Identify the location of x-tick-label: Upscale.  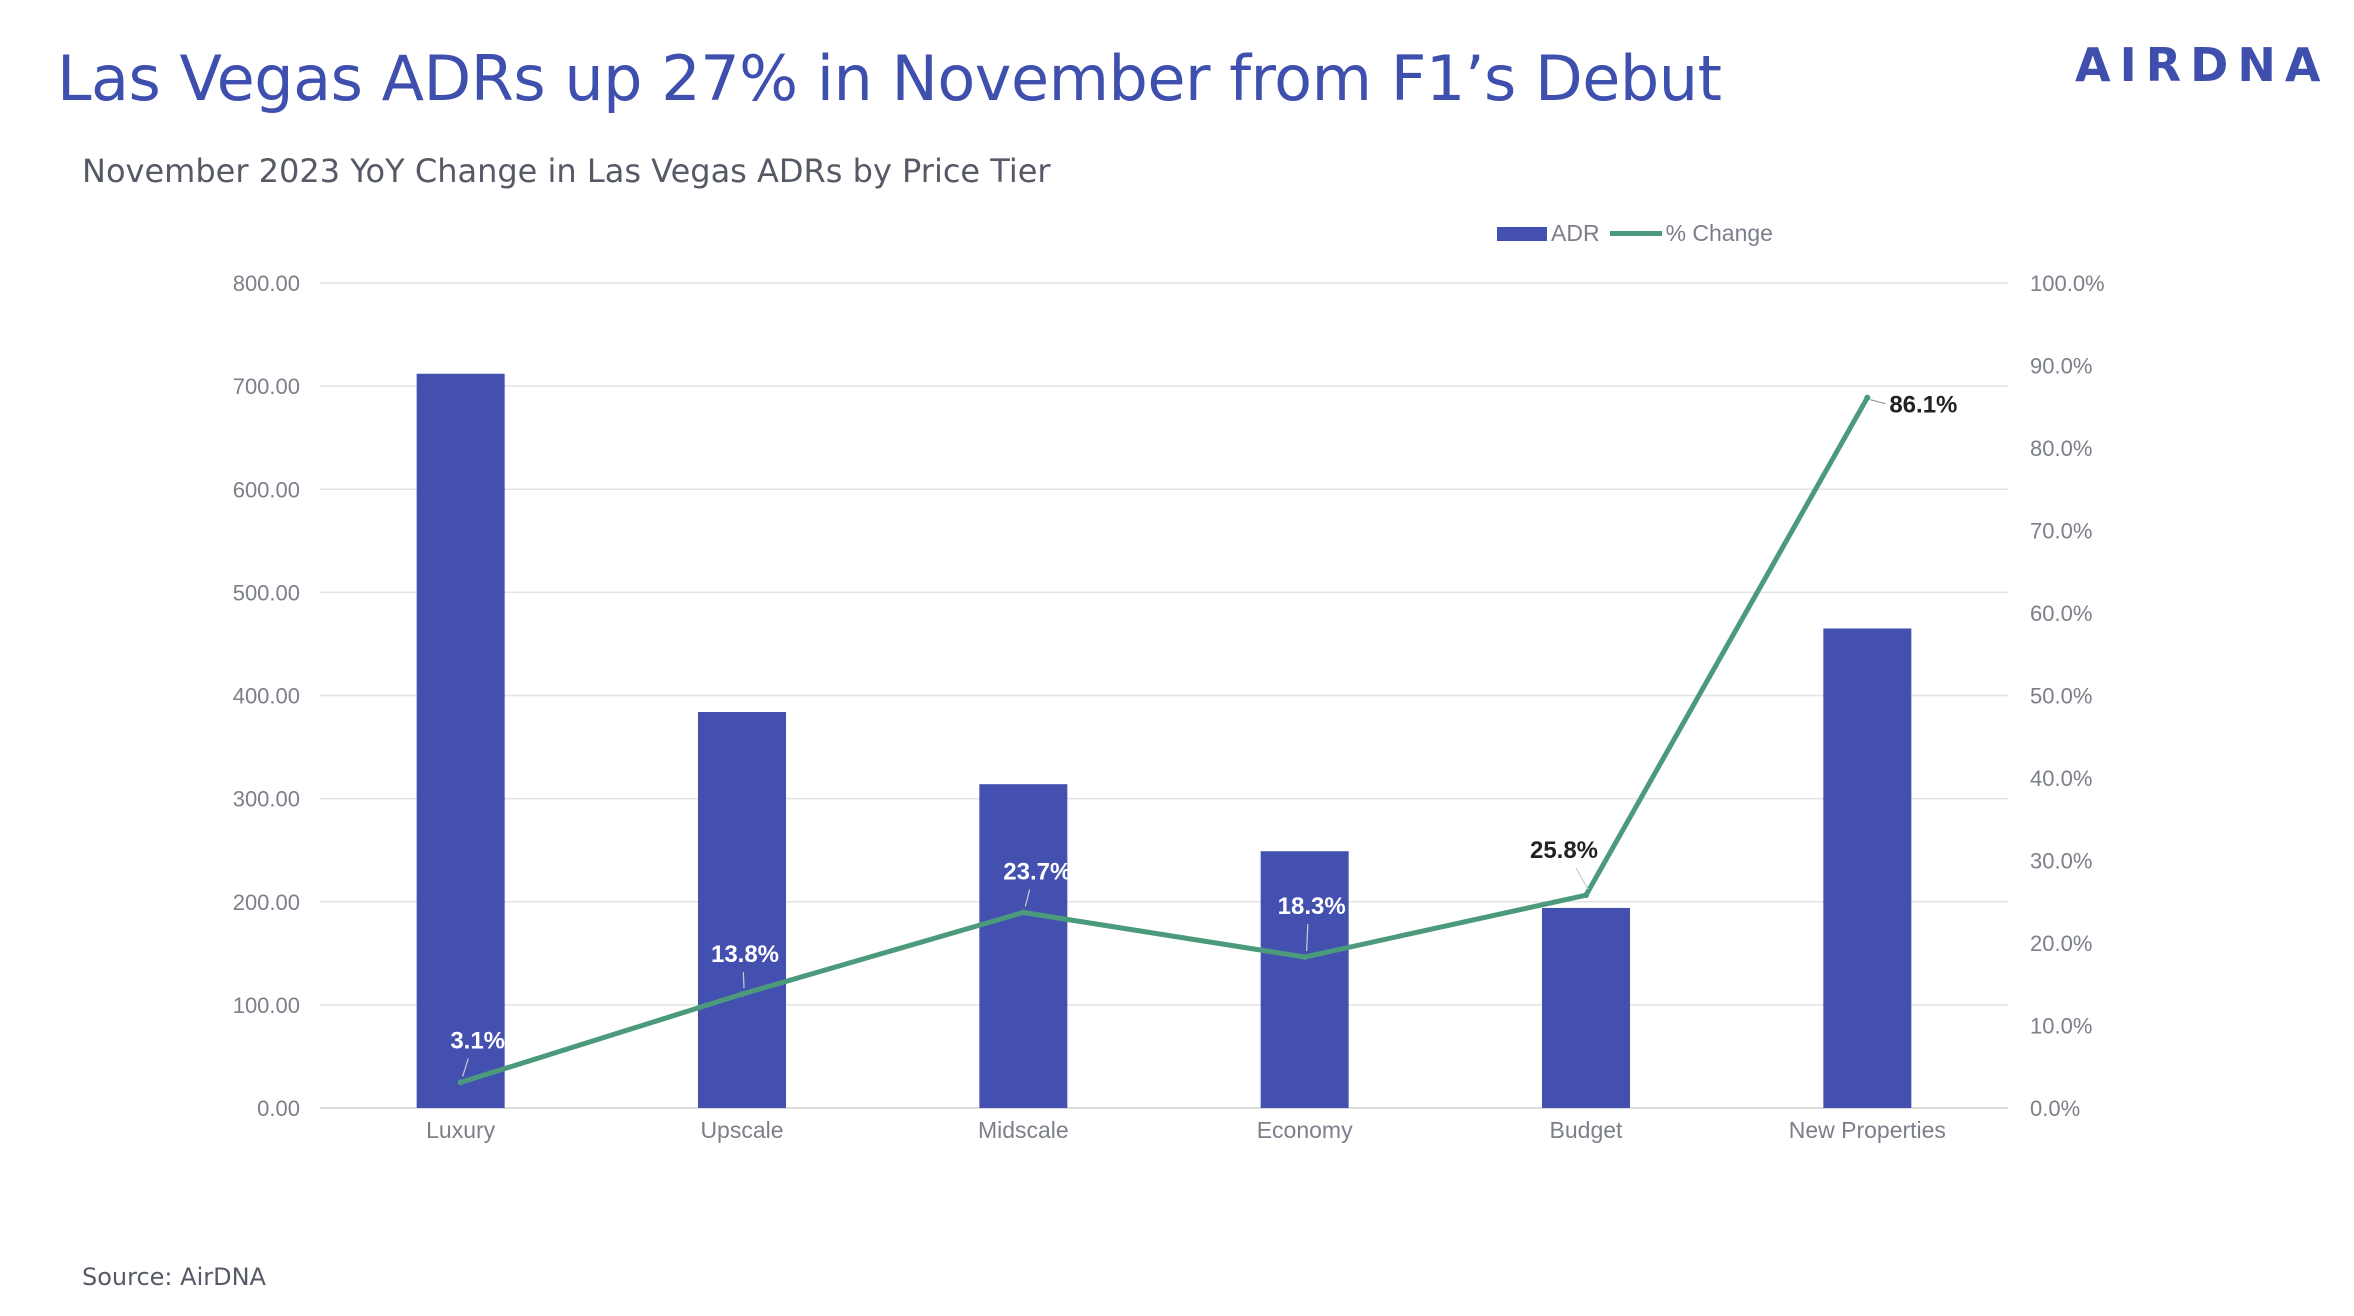
(741, 1130).